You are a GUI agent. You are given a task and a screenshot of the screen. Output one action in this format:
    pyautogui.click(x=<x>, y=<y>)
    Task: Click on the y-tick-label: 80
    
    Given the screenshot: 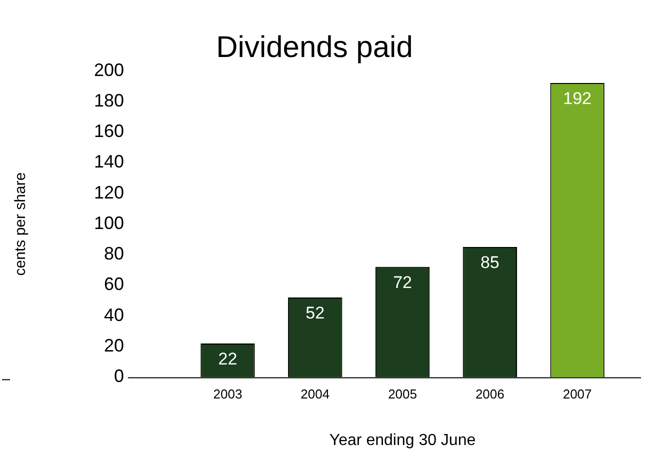 What is the action you would take?
    pyautogui.click(x=114, y=254)
    